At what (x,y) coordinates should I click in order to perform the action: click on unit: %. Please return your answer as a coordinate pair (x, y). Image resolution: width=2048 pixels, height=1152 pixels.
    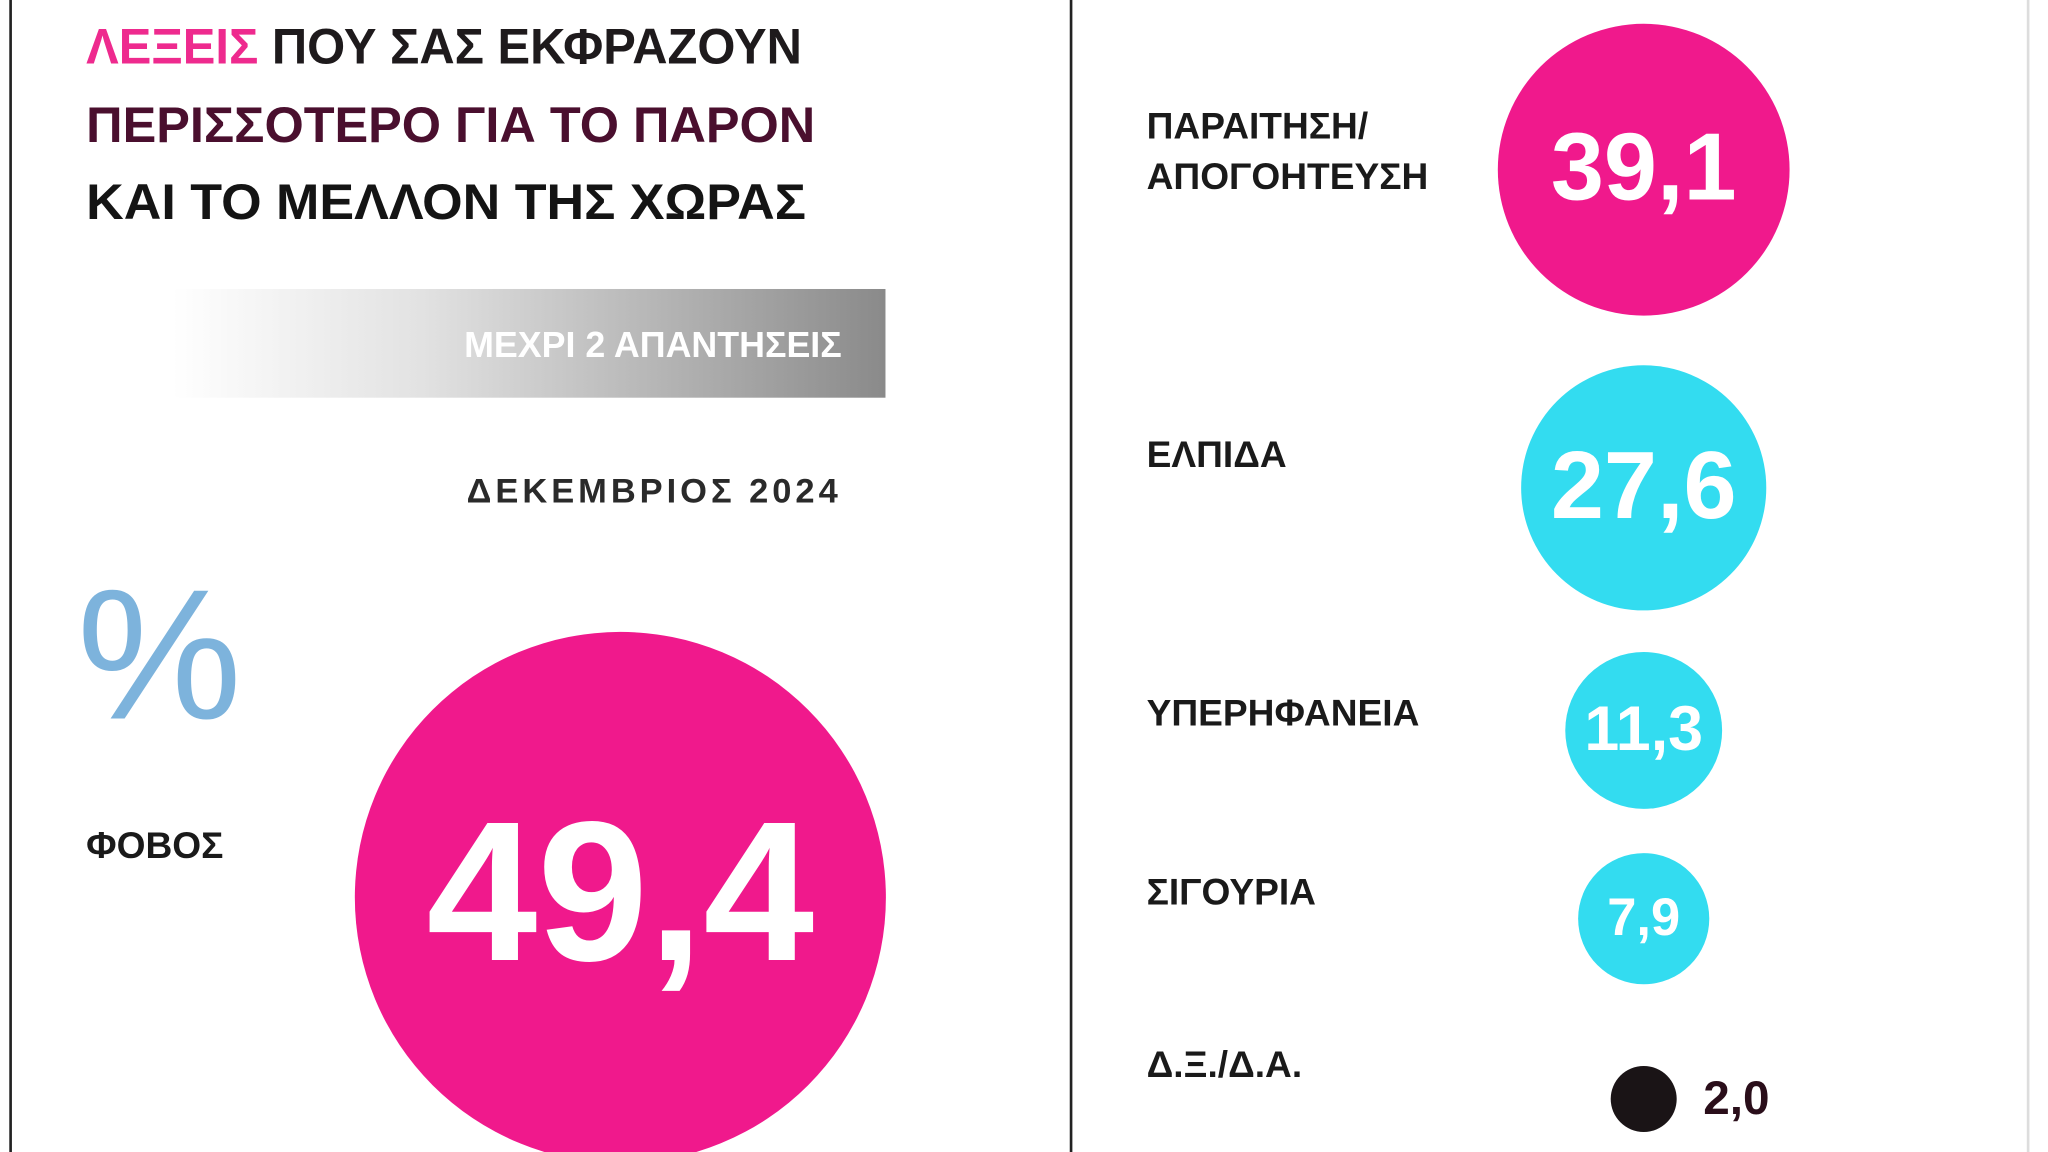
    Looking at the image, I should click on (159, 654).